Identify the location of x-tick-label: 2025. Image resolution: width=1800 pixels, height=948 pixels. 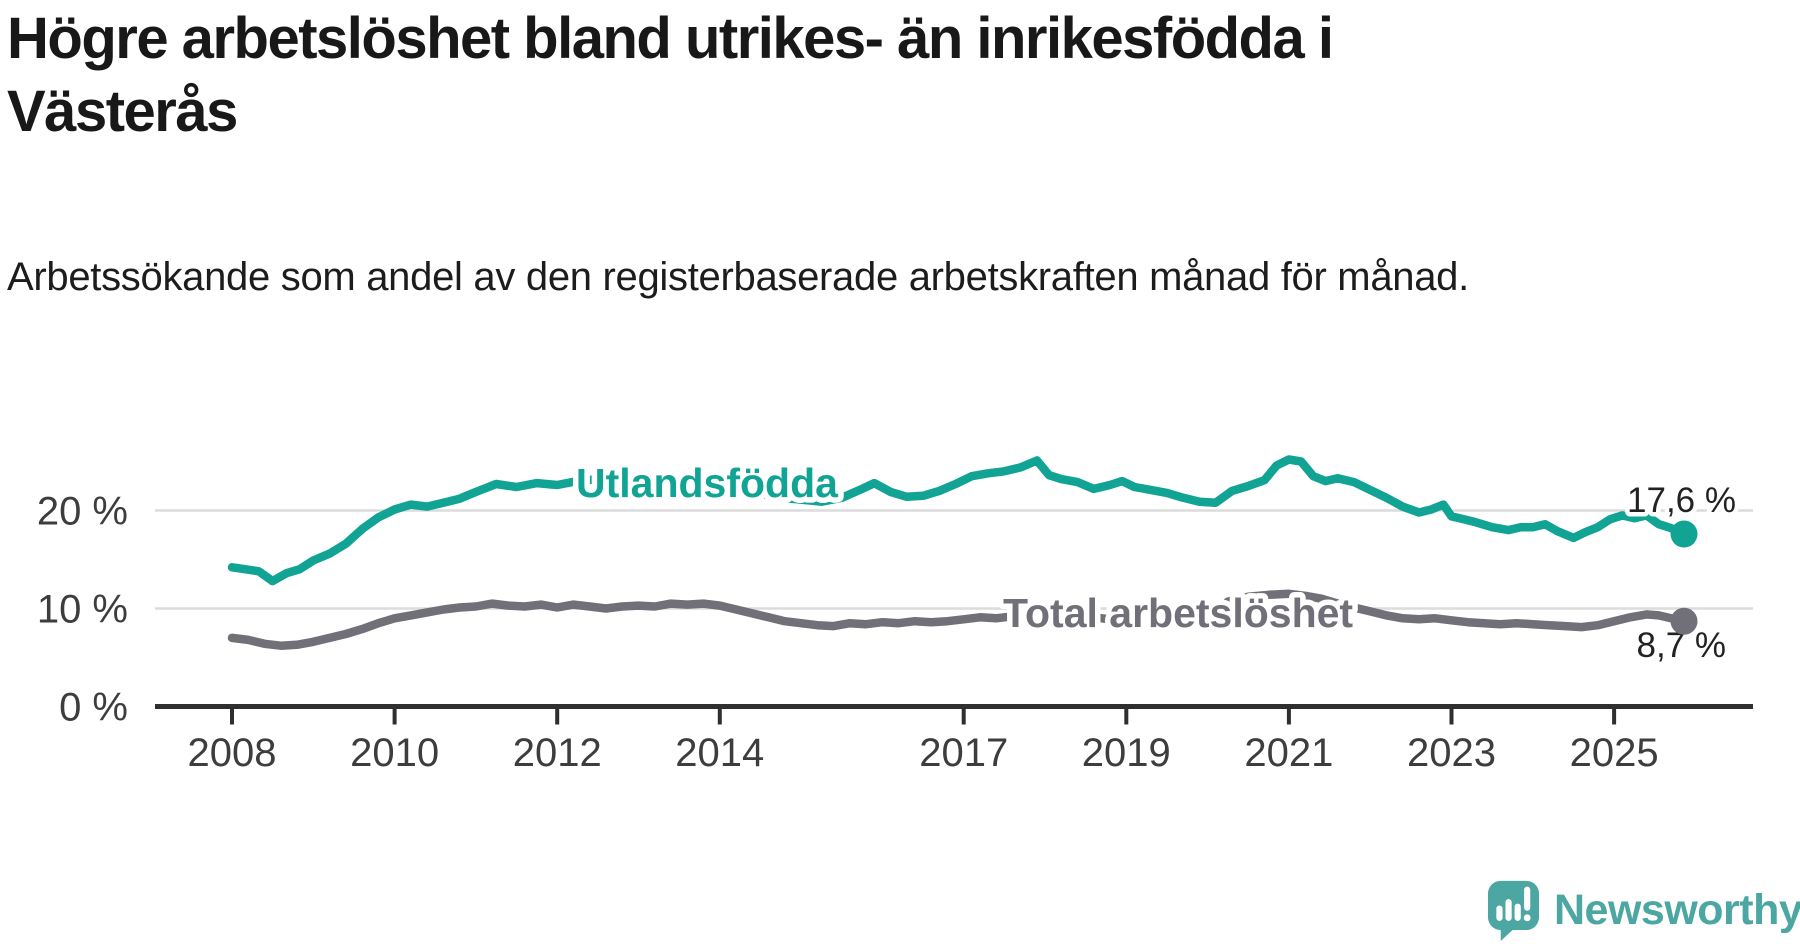
(1614, 753).